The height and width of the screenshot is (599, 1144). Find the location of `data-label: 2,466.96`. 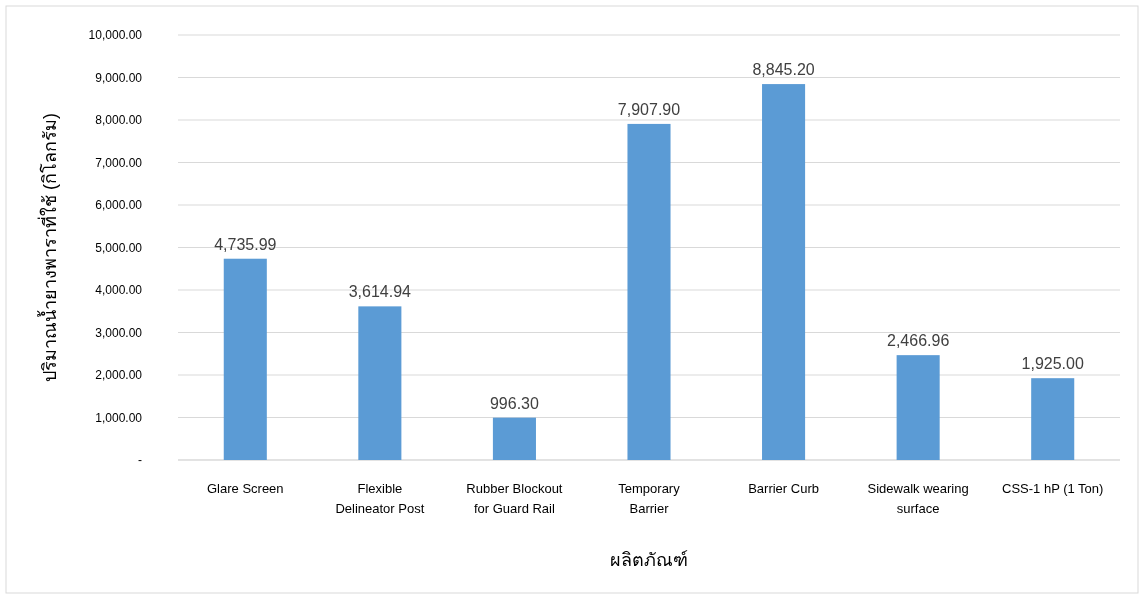

data-label: 2,466.96 is located at coordinates (918, 341).